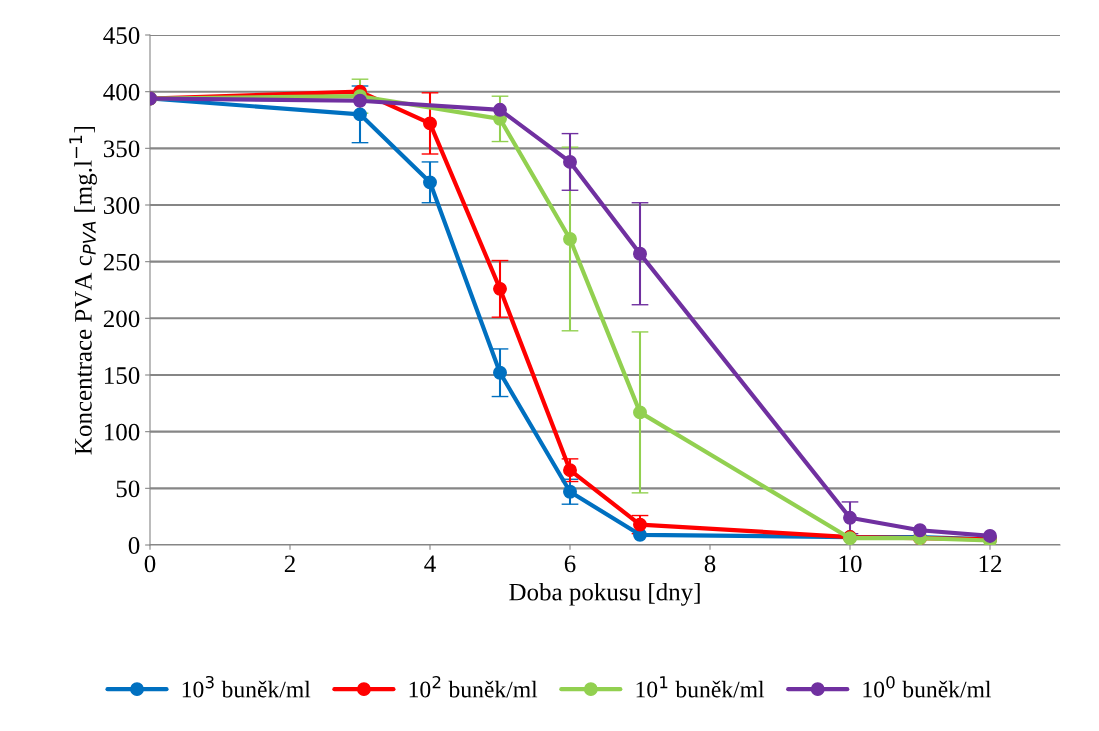  What do you see at coordinates (150, 564) in the screenshot?
I see `x-tick-label: 0` at bounding box center [150, 564].